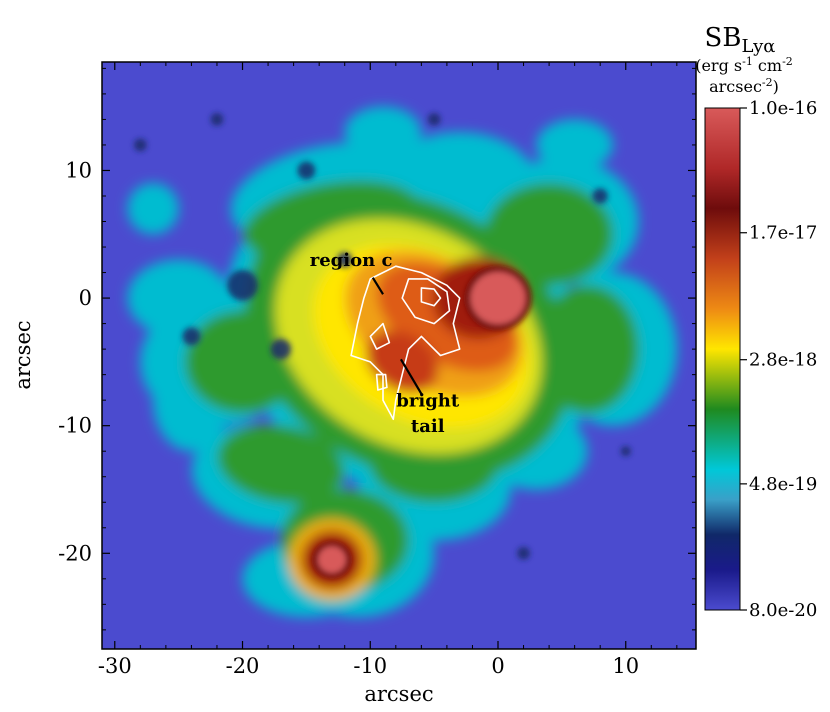 Image resolution: width=830 pixels, height=712 pixels. I want to click on y-tick-label: 10, so click(78, 170).